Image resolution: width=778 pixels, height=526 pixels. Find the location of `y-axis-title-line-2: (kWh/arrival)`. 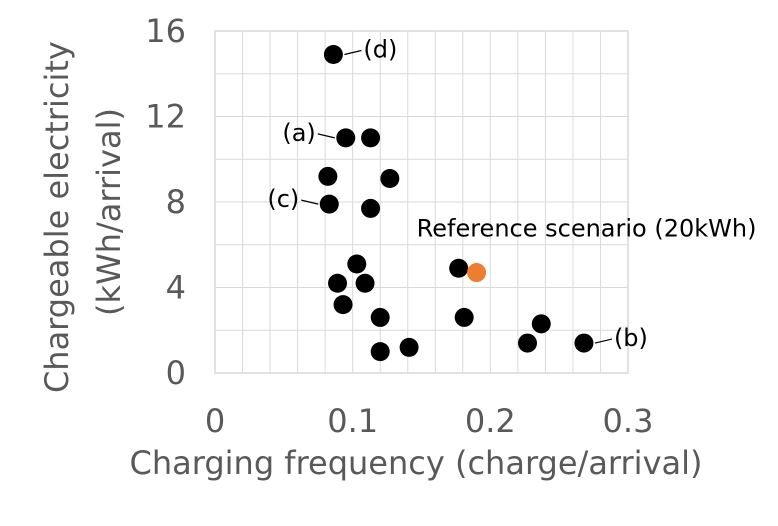

y-axis-title-line-2: (kWh/arrival) is located at coordinates (109, 212).